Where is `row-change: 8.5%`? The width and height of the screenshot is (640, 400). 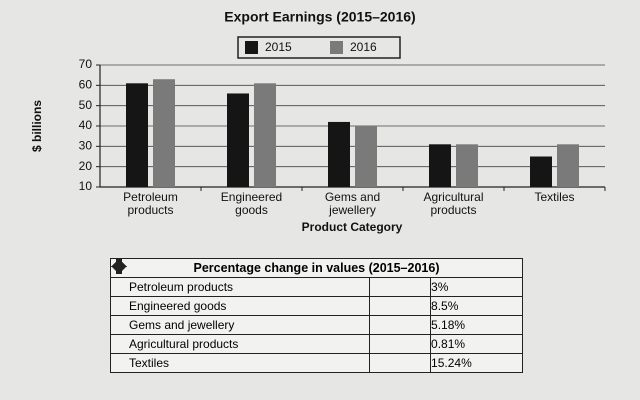 row-change: 8.5% is located at coordinates (476, 306).